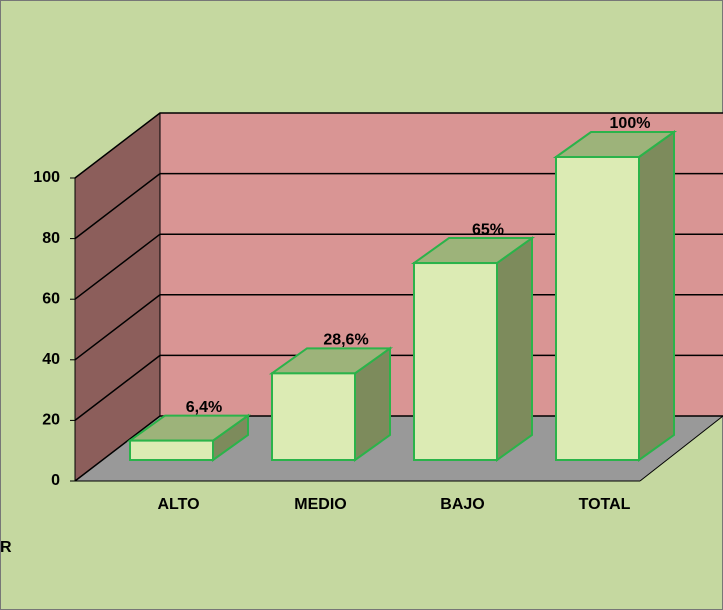  What do you see at coordinates (51, 420) in the screenshot?
I see `y-tick-label: 20` at bounding box center [51, 420].